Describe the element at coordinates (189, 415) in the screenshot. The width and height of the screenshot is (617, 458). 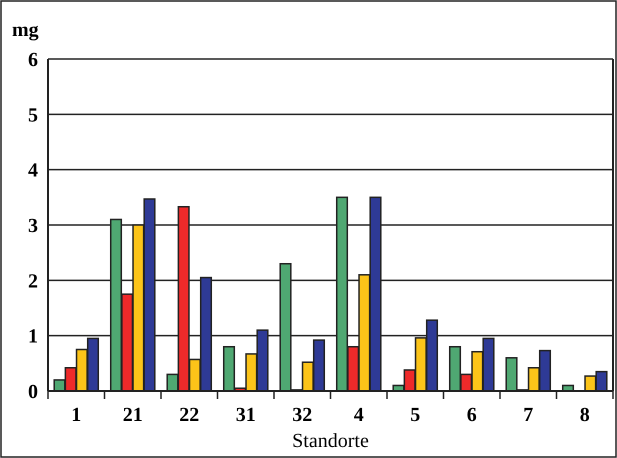
I see `x-tick-label: 22` at that location.